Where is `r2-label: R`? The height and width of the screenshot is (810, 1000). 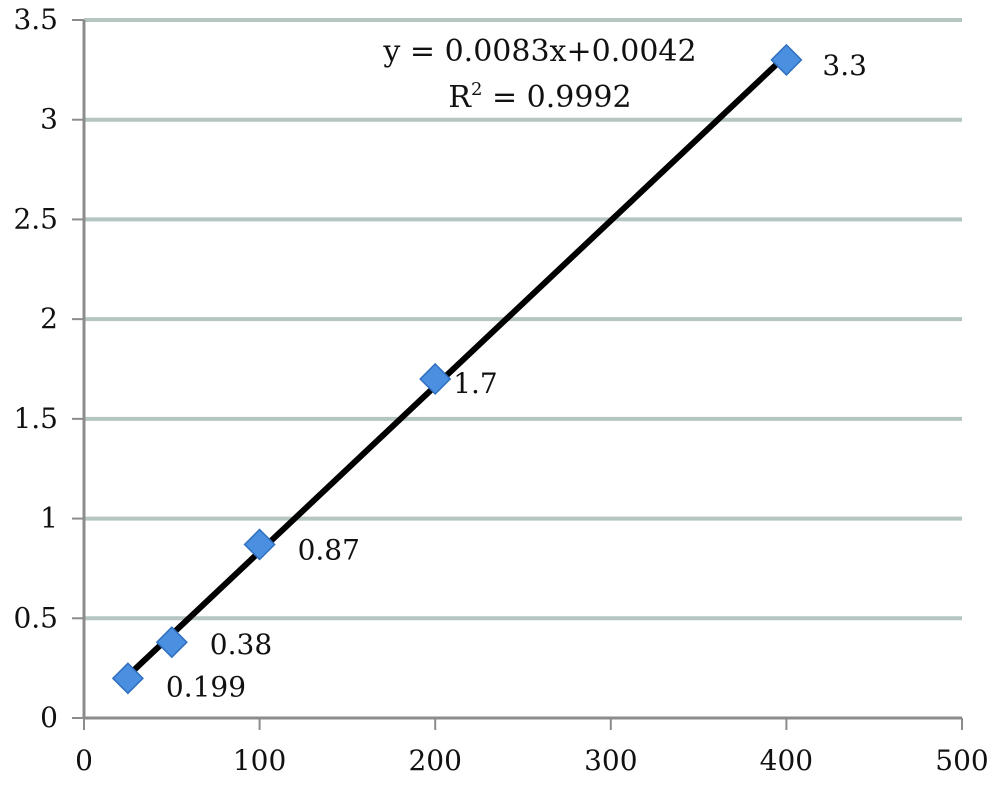 r2-label: R is located at coordinates (460, 97).